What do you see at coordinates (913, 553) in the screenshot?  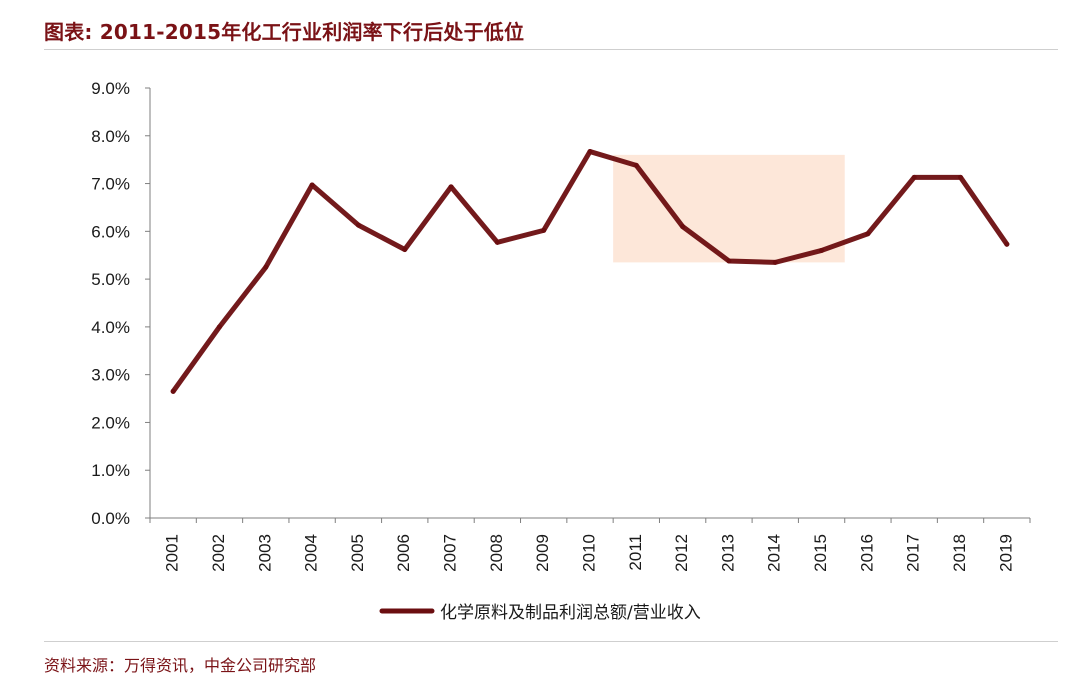 I see `x-tick-label: 2017` at bounding box center [913, 553].